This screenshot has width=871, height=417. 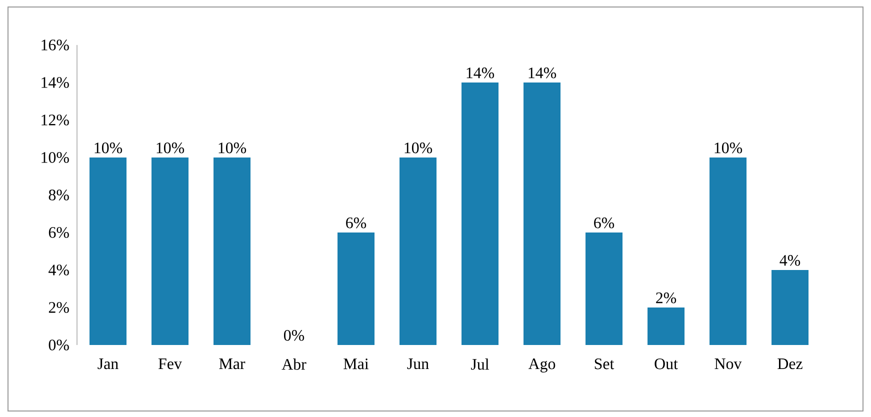 I want to click on y-tick-label: 16%, so click(x=55, y=45).